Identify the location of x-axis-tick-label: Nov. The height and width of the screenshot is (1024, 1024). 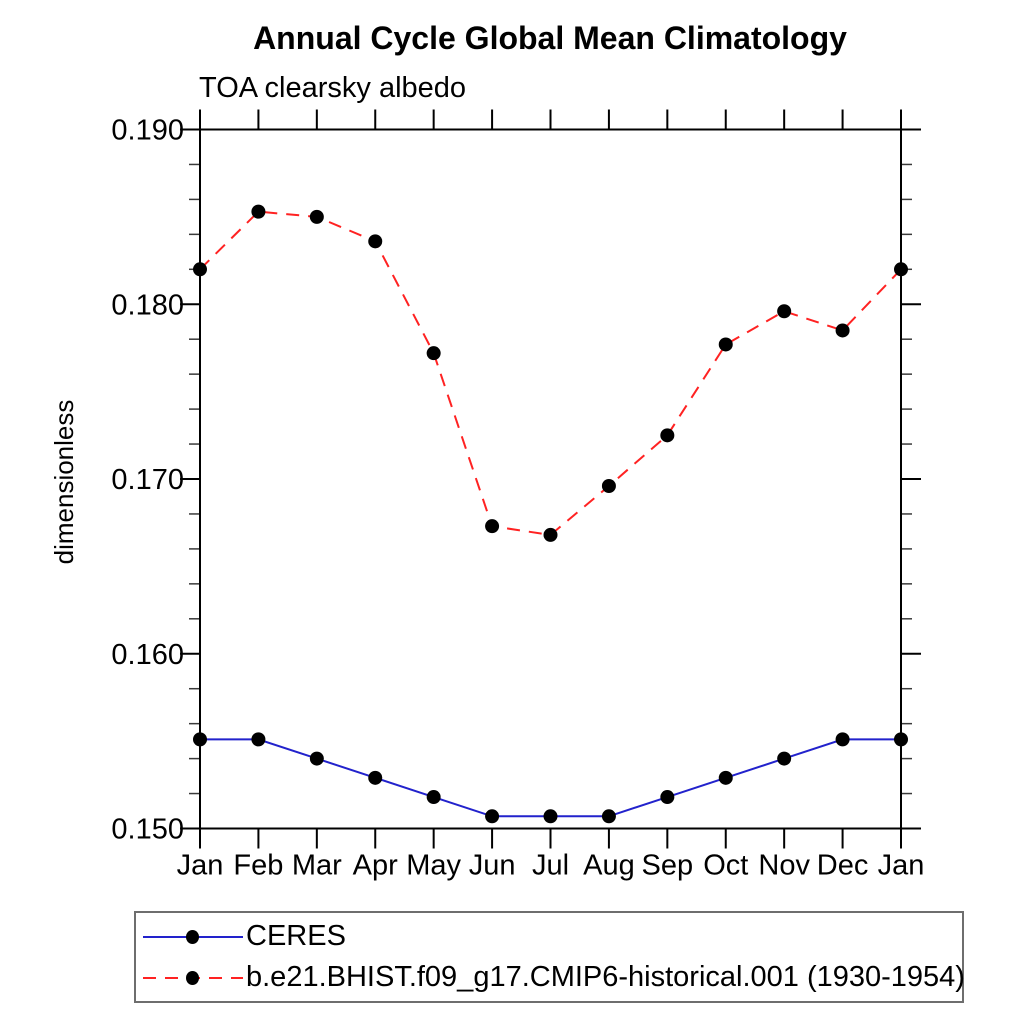
(784, 866).